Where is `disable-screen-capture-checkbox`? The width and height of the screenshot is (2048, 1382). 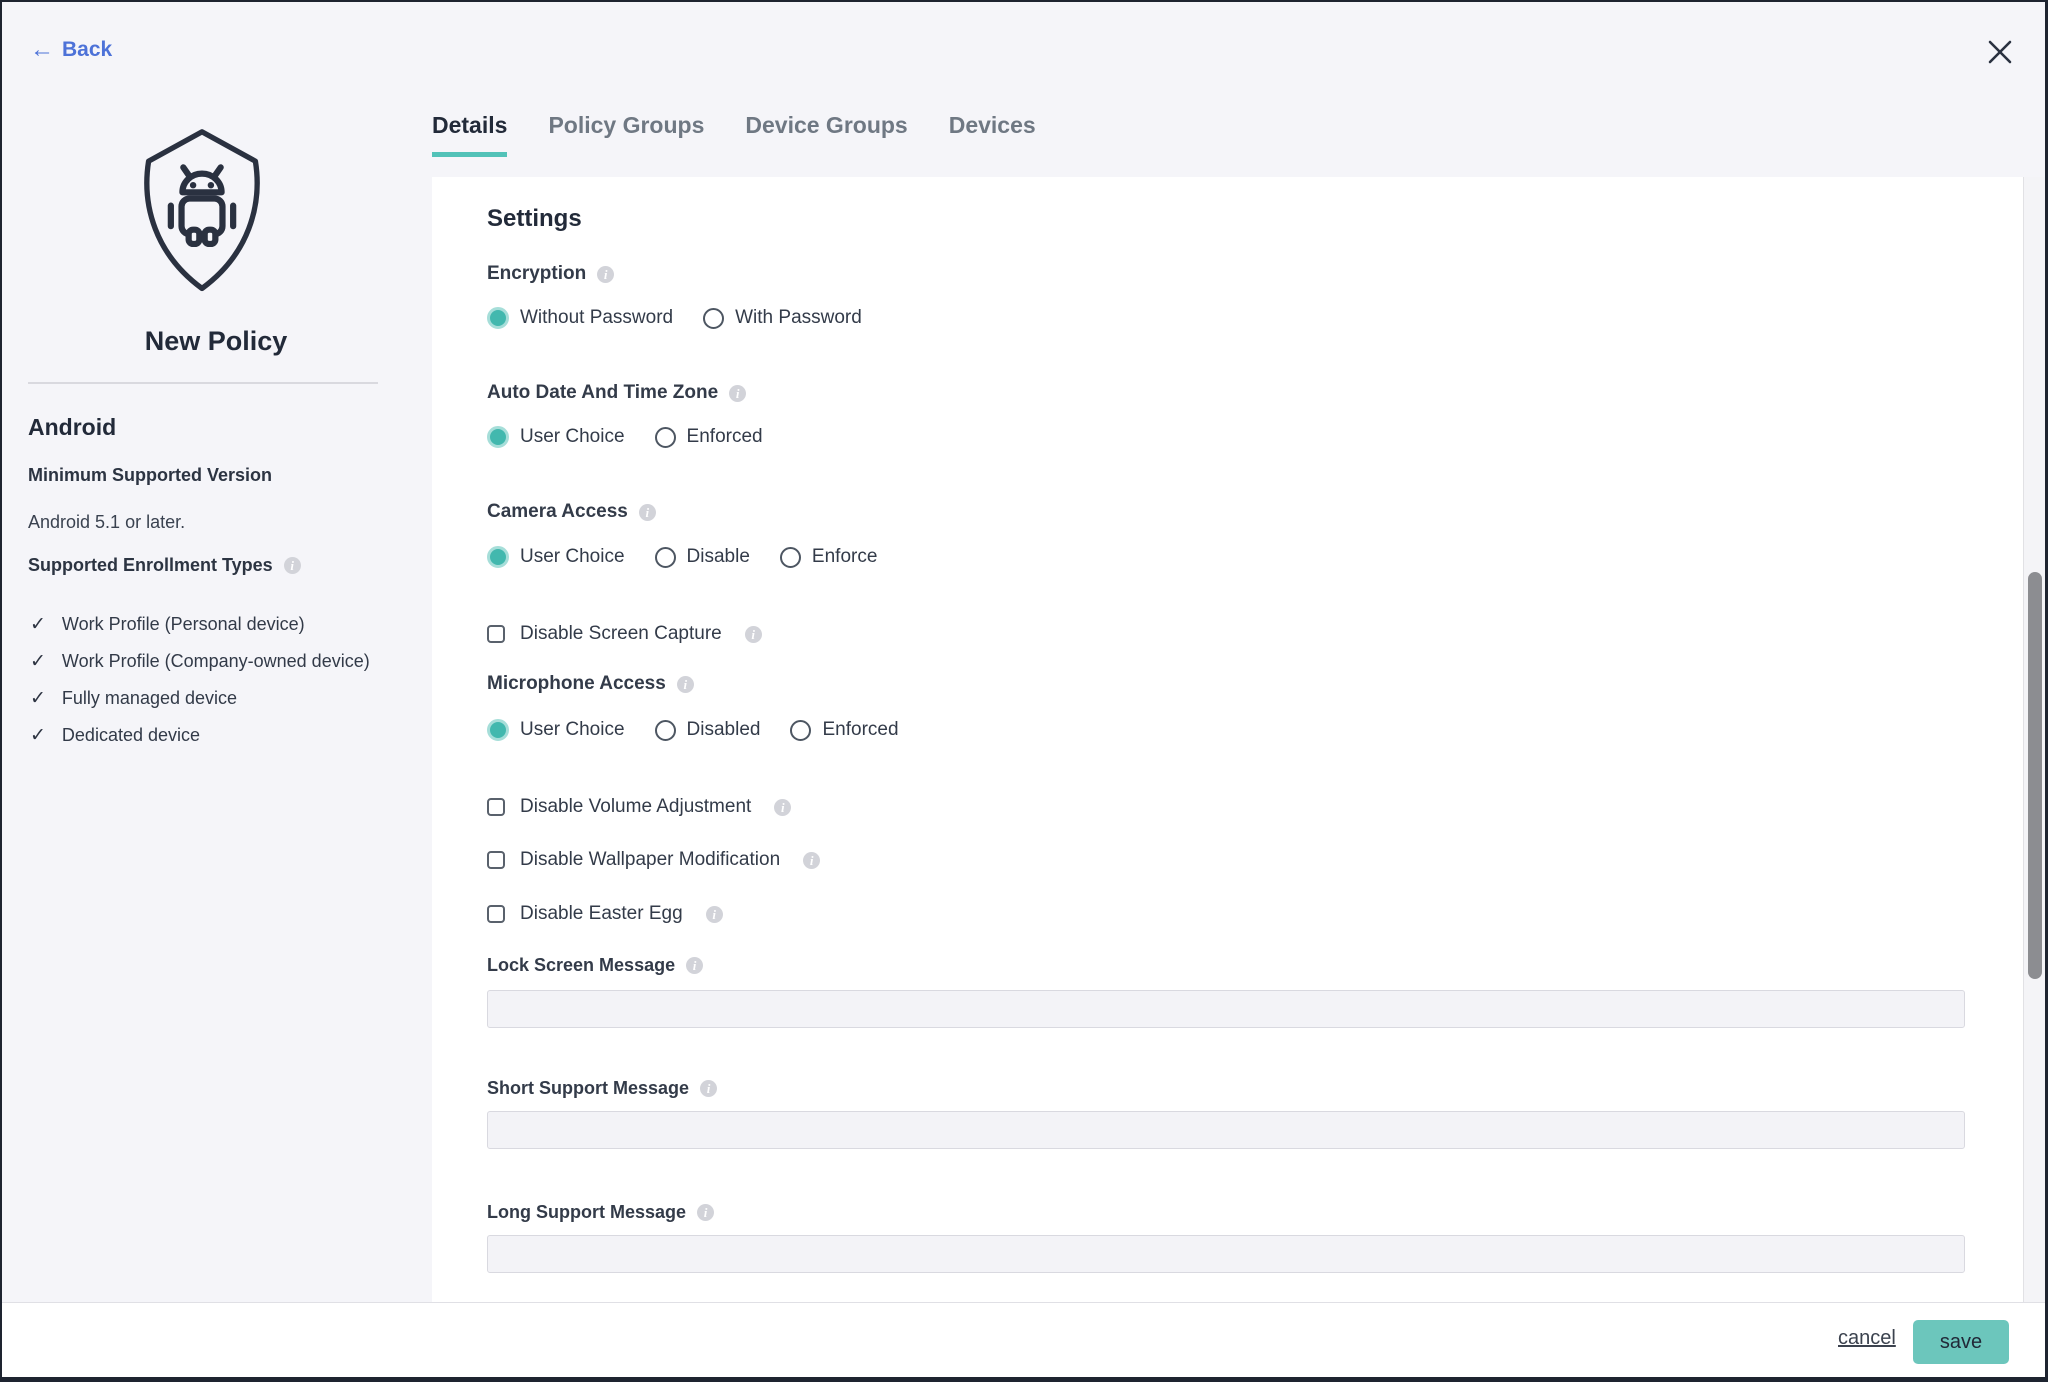
disable-screen-capture-checkbox is located at coordinates (496, 634).